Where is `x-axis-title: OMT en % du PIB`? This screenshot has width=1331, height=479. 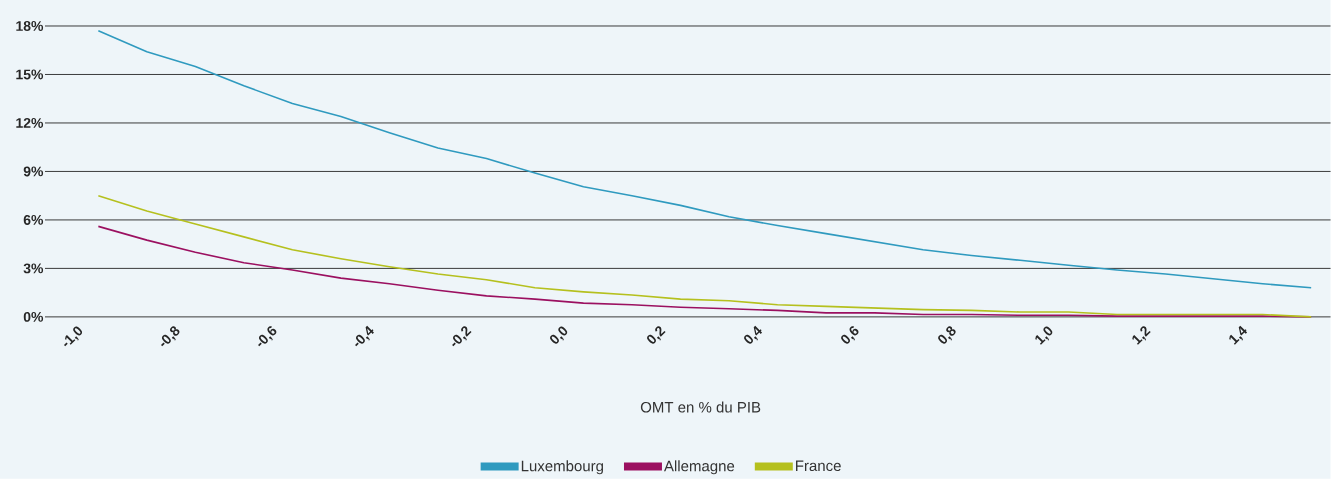
x-axis-title: OMT en % du PIB is located at coordinates (700, 407).